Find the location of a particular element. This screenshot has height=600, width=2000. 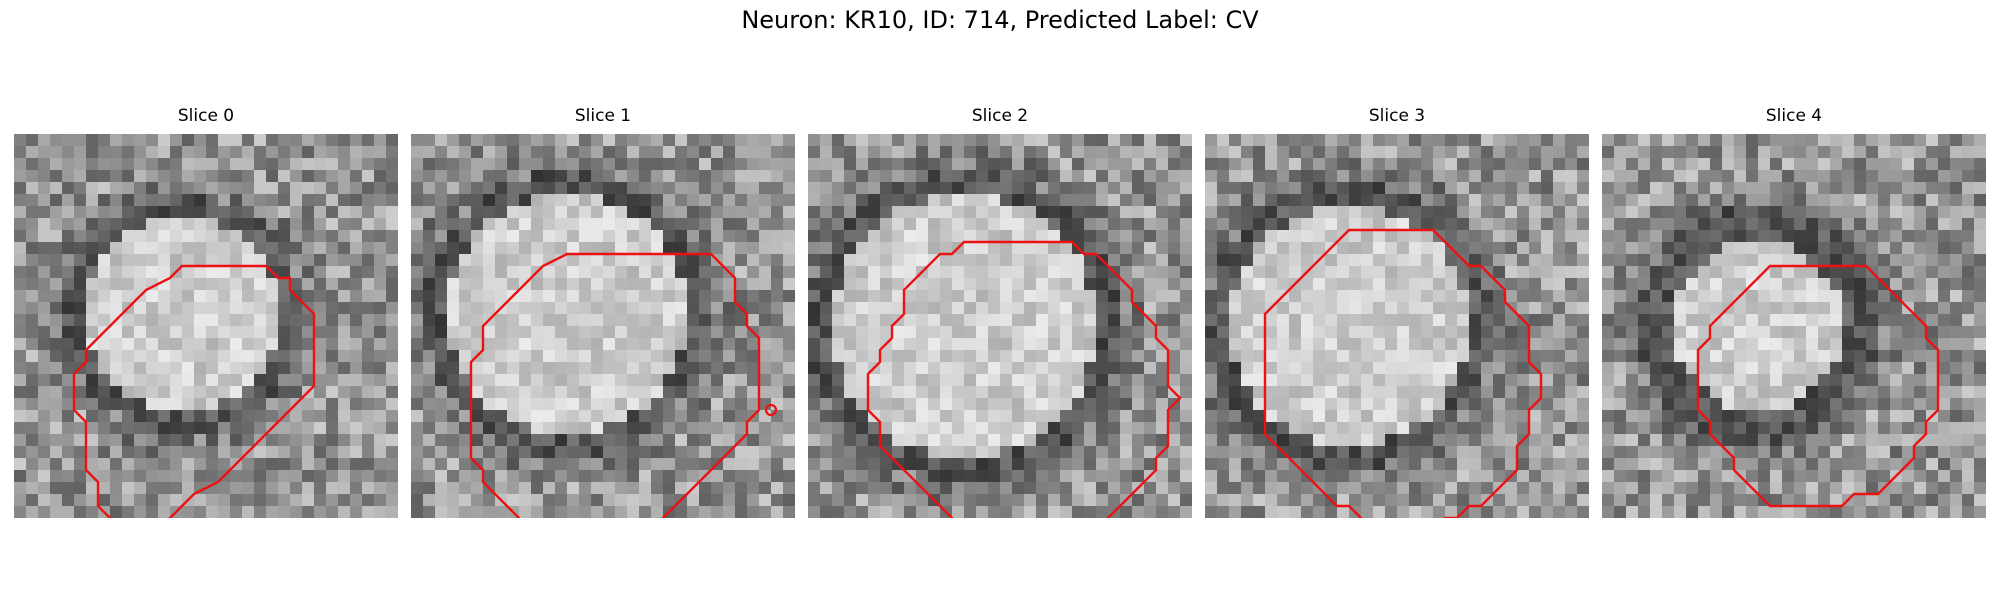

slice-title: Slice 4 is located at coordinates (1794, 116).